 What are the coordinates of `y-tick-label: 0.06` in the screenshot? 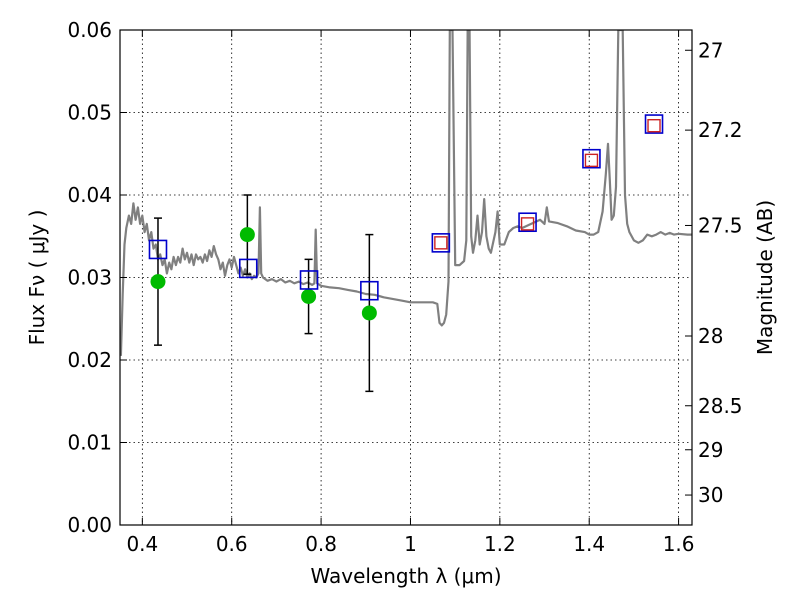 It's located at (89, 30).